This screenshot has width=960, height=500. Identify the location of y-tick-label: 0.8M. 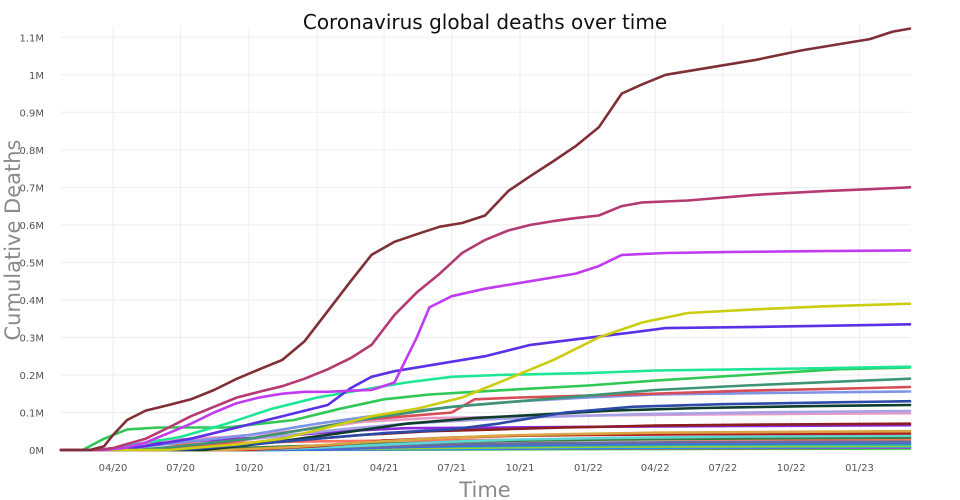
(31, 151).